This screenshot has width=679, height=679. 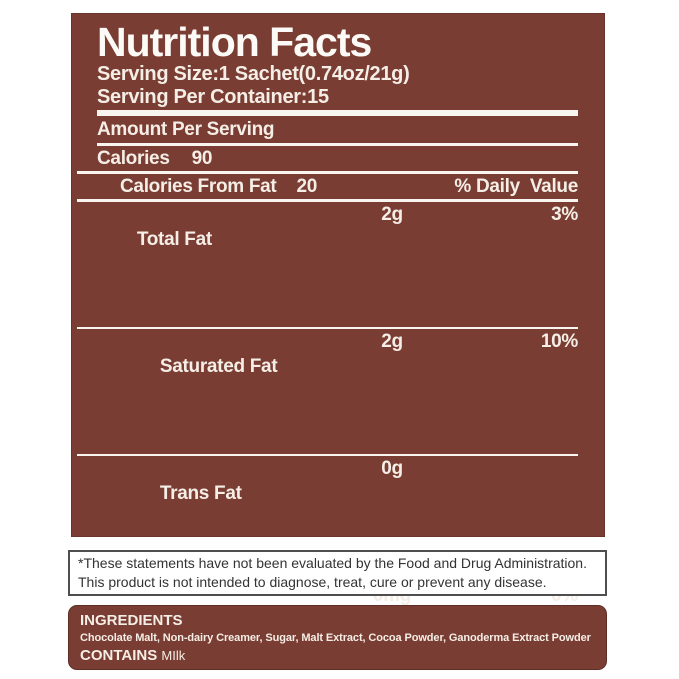 What do you see at coordinates (516, 186) in the screenshot?
I see `daily-value-header: % Daily Value` at bounding box center [516, 186].